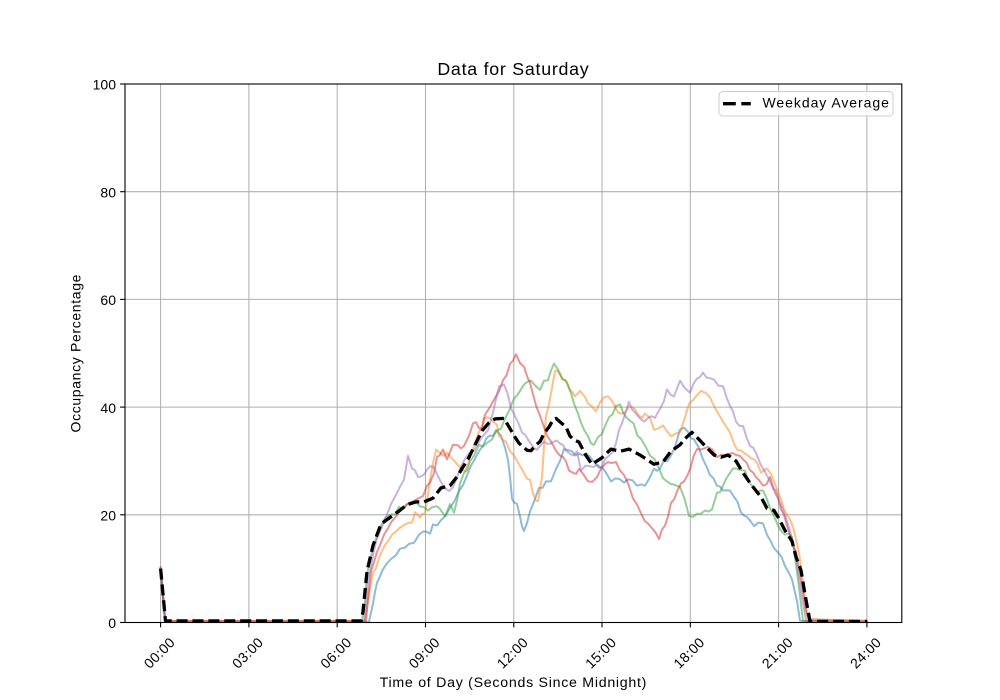 This screenshot has height=700, width=1000. I want to click on svg-text: Data for Saturday, so click(513, 69).